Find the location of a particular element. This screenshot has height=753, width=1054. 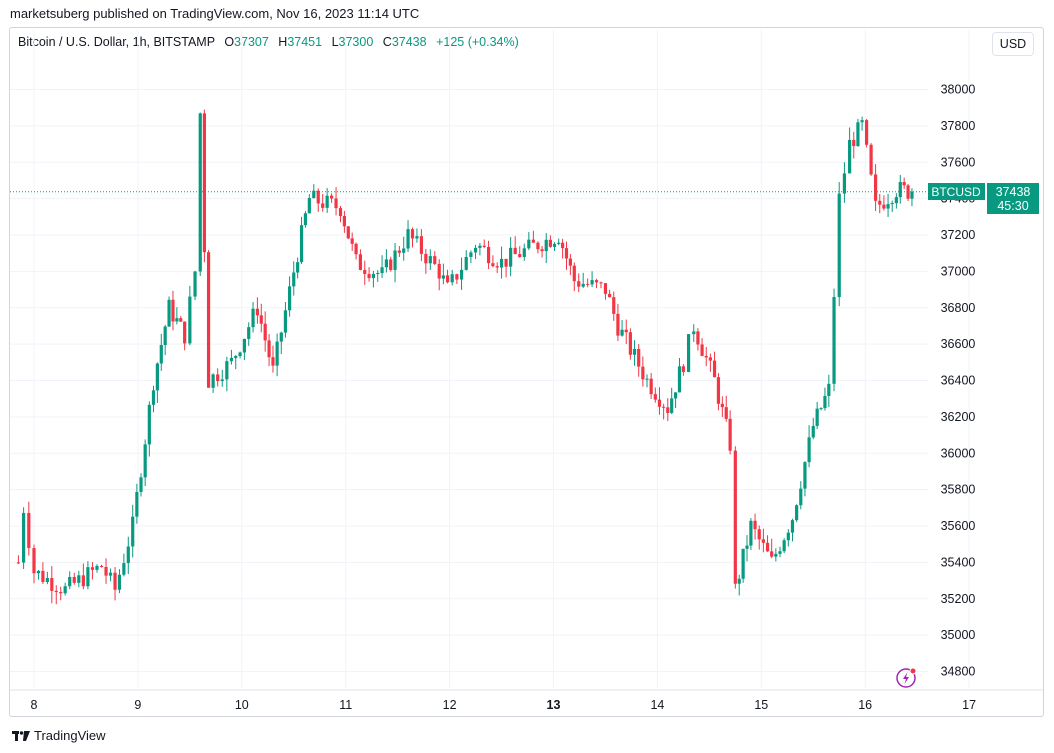

x-tick-label: 9 is located at coordinates (137, 705).